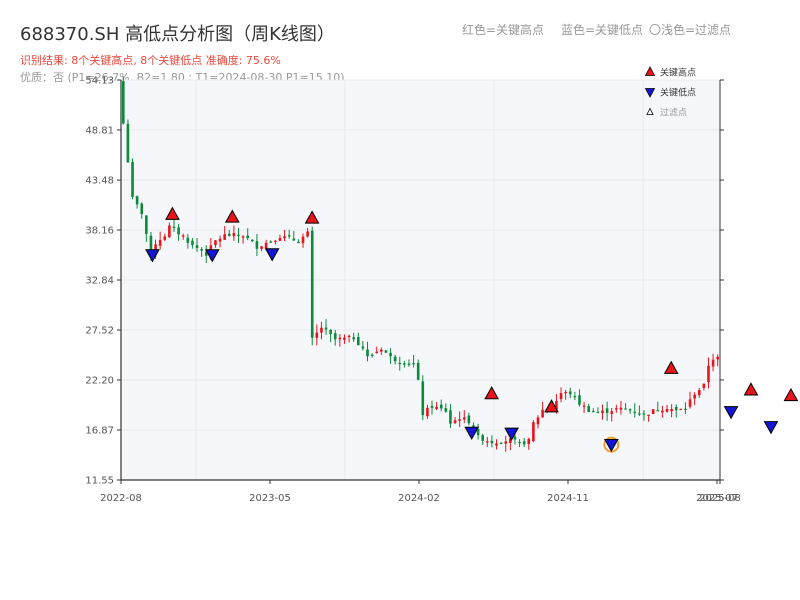 This screenshot has height=600, width=800. What do you see at coordinates (99, 81) in the screenshot?
I see `y-tick-label: 54.13` at bounding box center [99, 81].